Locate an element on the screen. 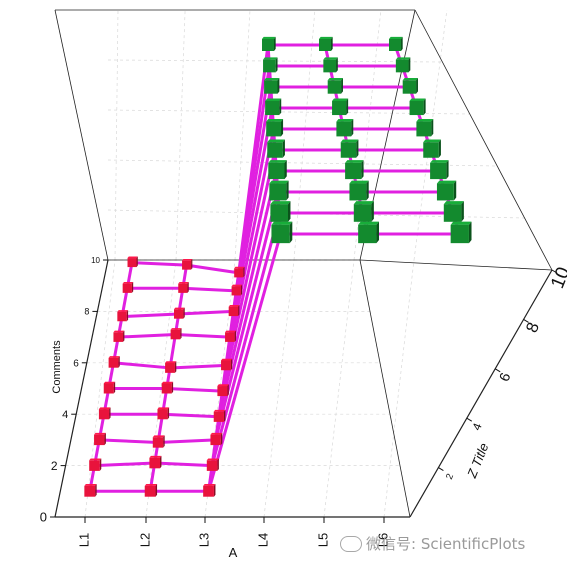  z-tick-label: 2 is located at coordinates (449, 476).